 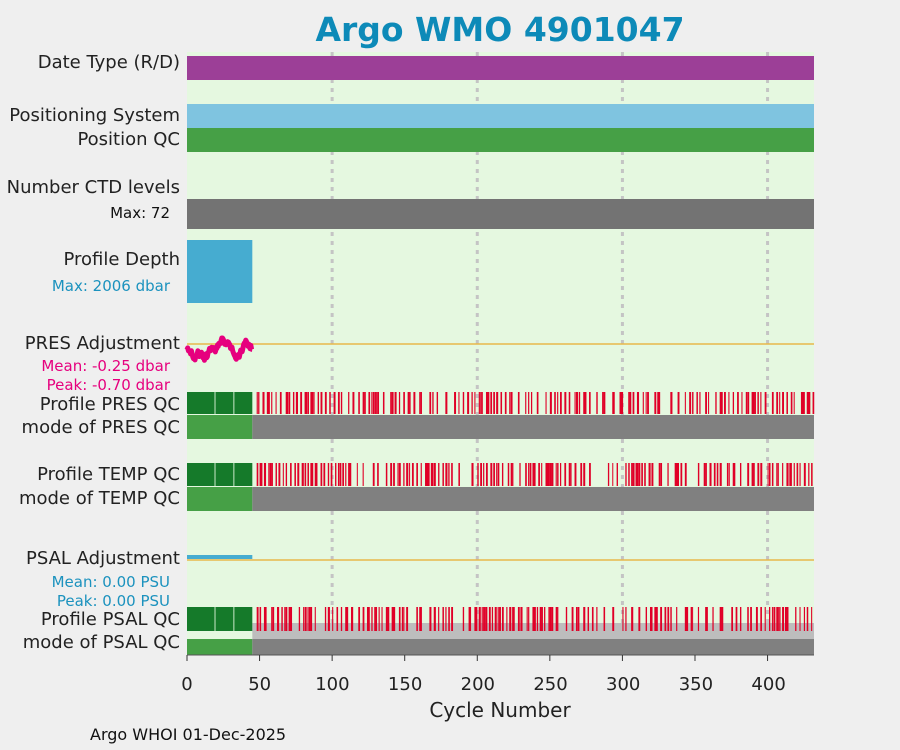 What do you see at coordinates (99, 498) in the screenshot?
I see `label-mode-temp-qc: mode of TEMP QC` at bounding box center [99, 498].